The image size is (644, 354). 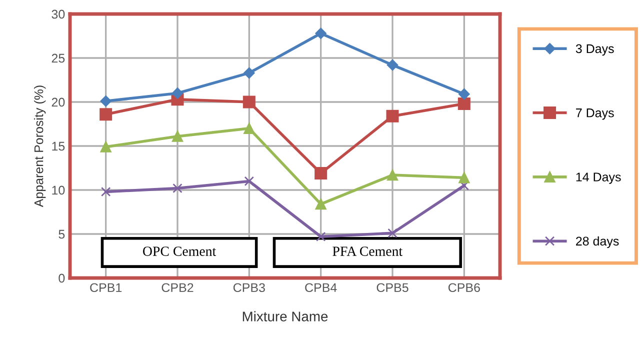 What do you see at coordinates (61, 234) in the screenshot?
I see `y-tick-label: 5` at bounding box center [61, 234].